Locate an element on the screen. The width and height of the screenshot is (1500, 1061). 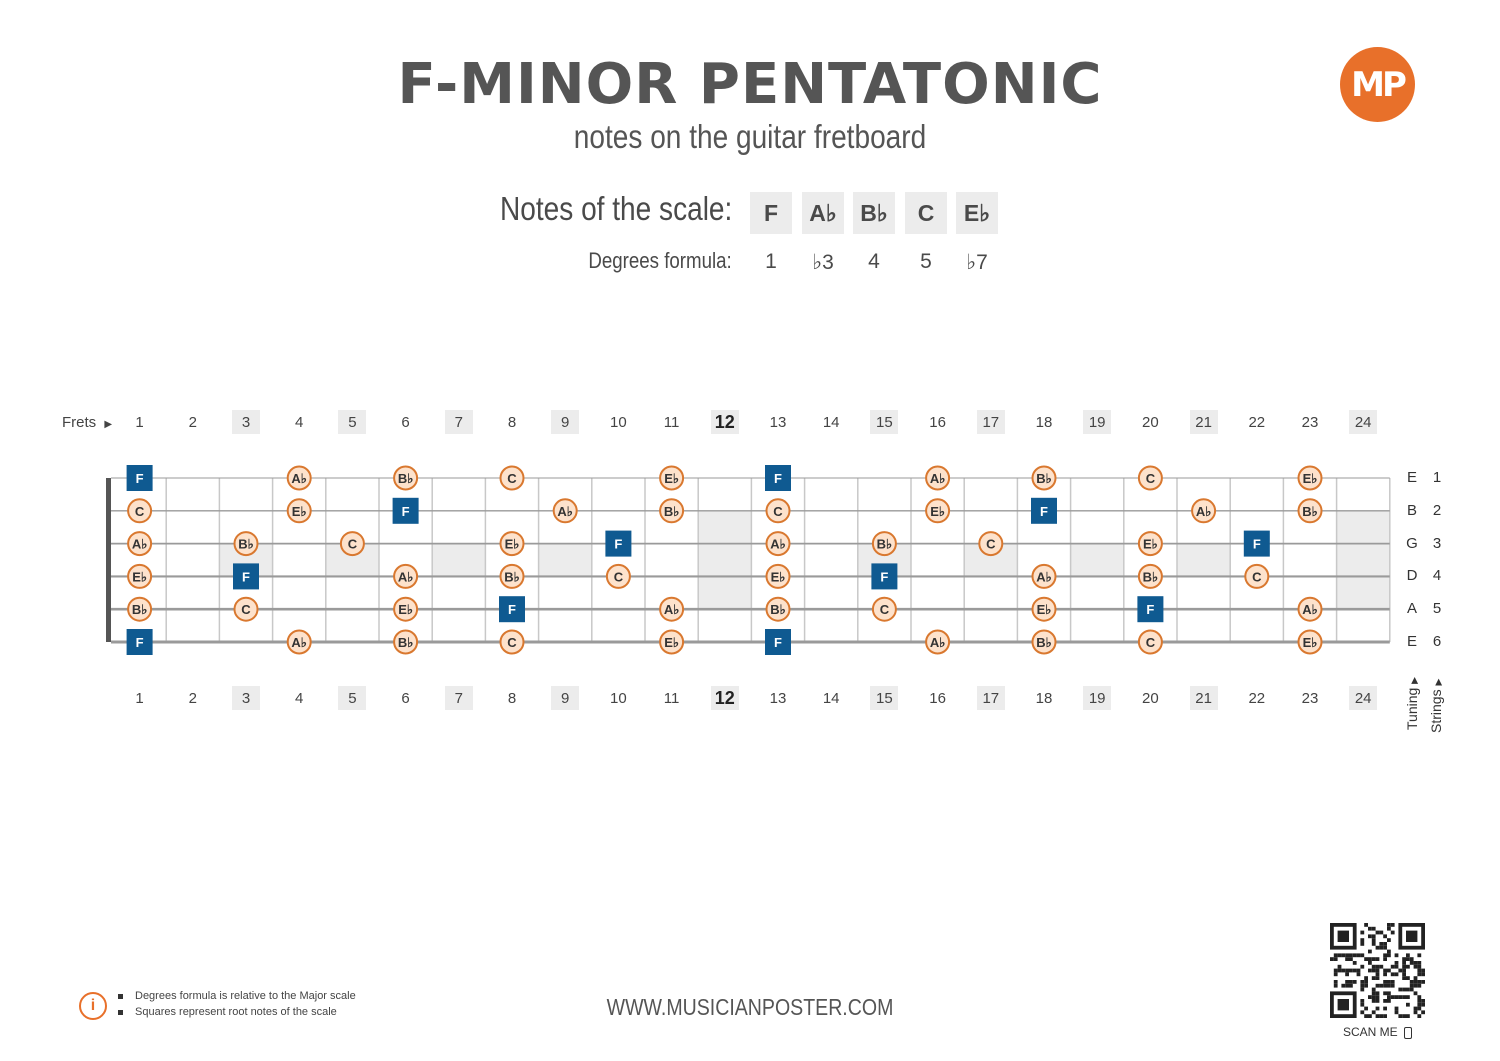
scale-note-box: B♭ is located at coordinates (874, 213).